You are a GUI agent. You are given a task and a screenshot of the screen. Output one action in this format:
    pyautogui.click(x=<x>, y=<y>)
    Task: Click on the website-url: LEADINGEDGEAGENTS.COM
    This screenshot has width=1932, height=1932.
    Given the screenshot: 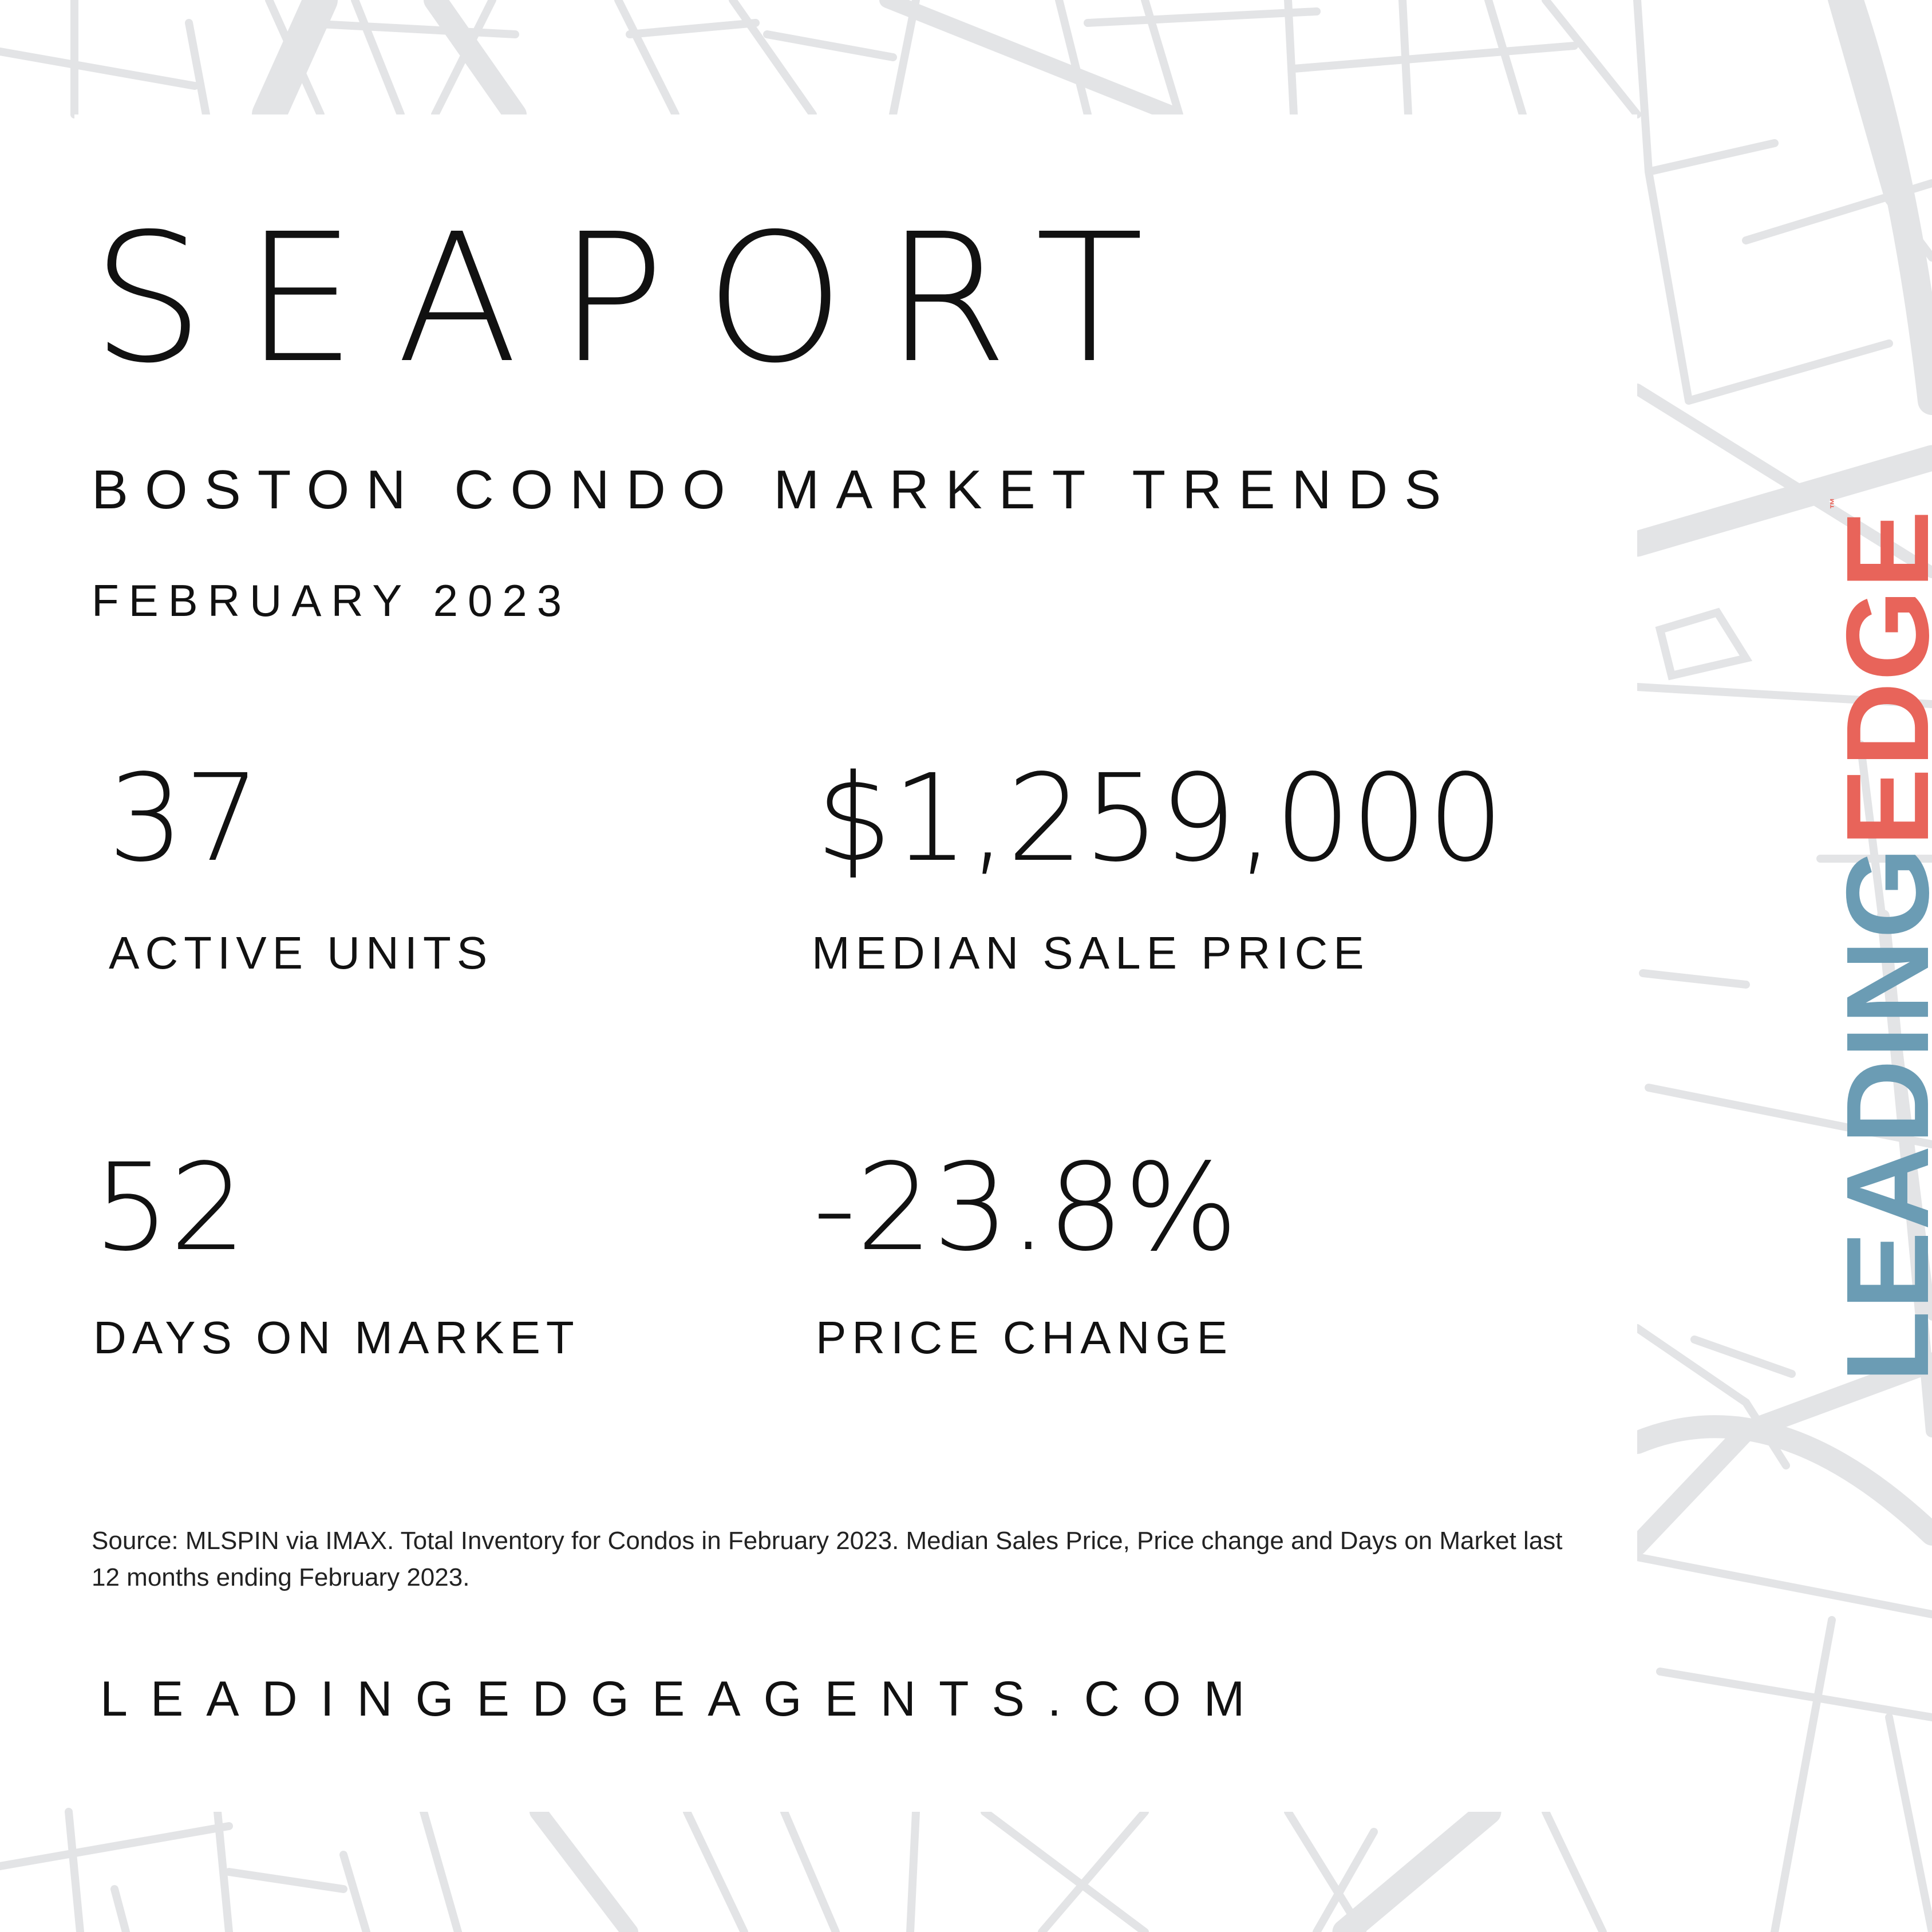 What is the action you would take?
    pyautogui.click(x=684, y=1699)
    